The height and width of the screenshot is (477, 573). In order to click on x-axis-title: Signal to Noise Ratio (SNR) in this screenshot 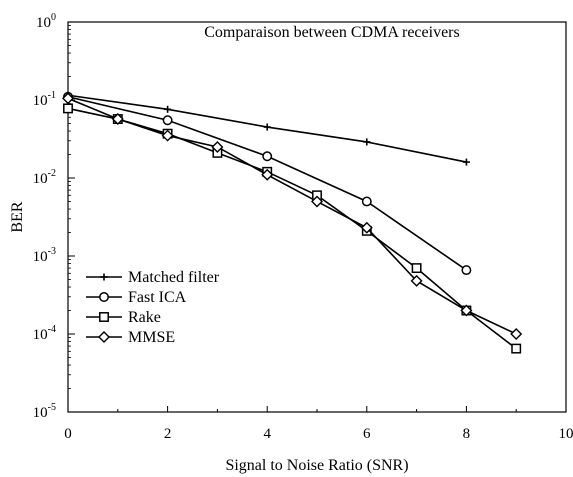, I will do `click(316, 465)`.